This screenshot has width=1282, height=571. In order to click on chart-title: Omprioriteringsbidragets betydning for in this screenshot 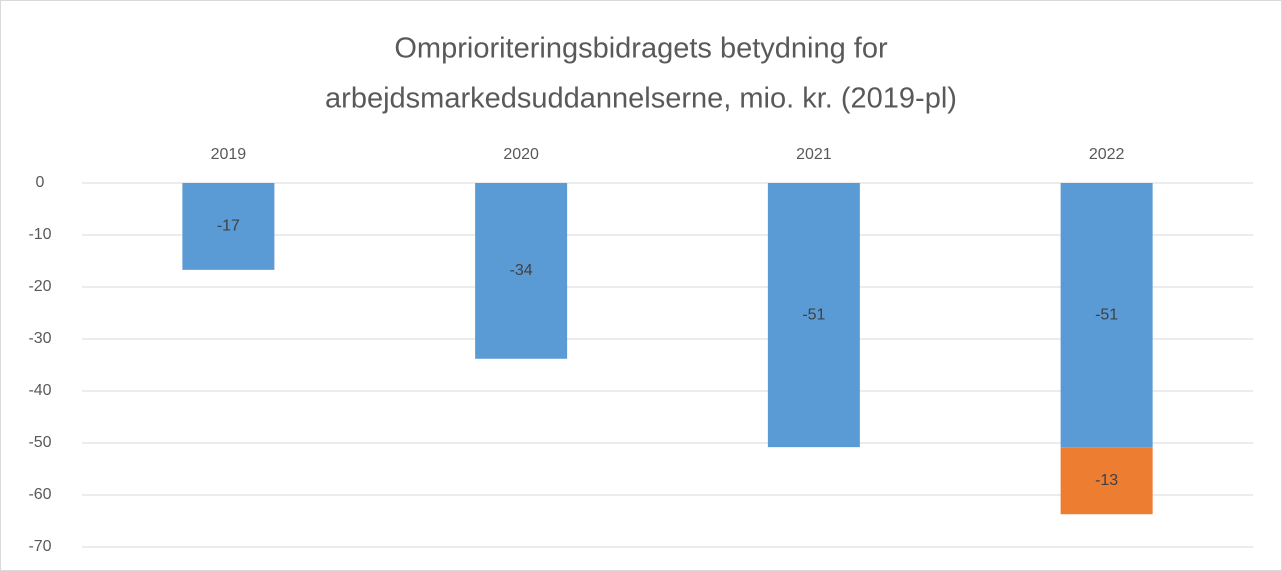, I will do `click(641, 49)`.